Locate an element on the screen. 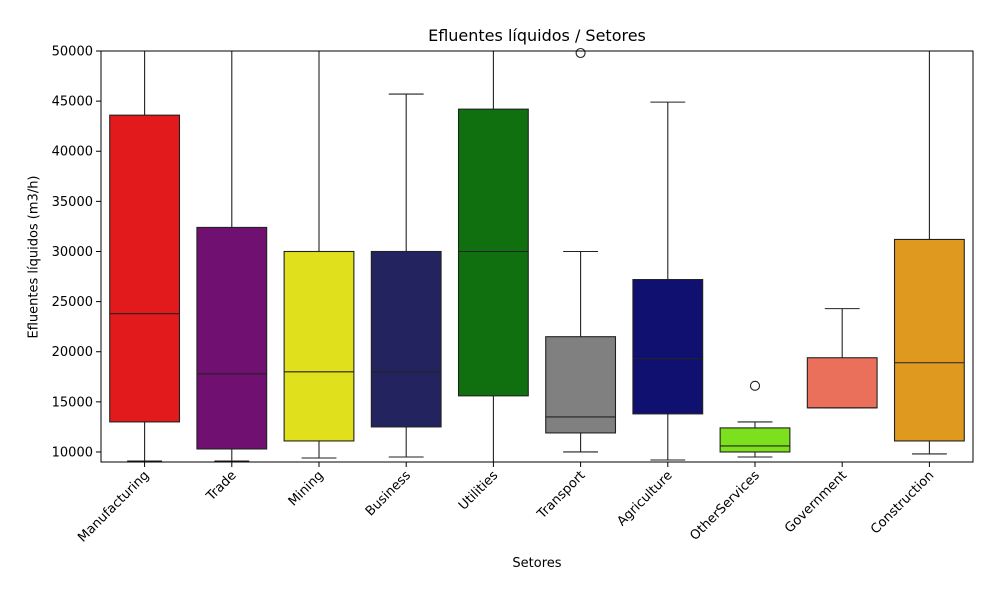 This screenshot has width=1000, height=600. box-agriculture is located at coordinates (668, 281).